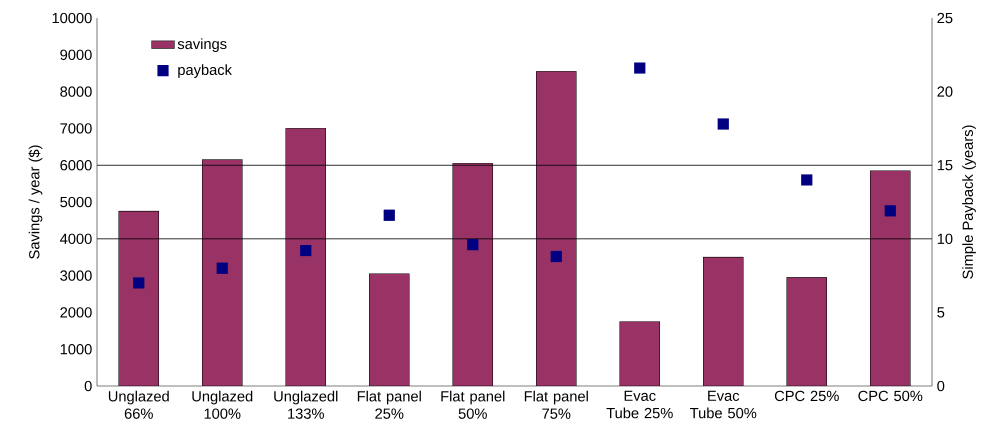 This screenshot has height=446, width=987. I want to click on y2-tick-label: 5, so click(940, 312).